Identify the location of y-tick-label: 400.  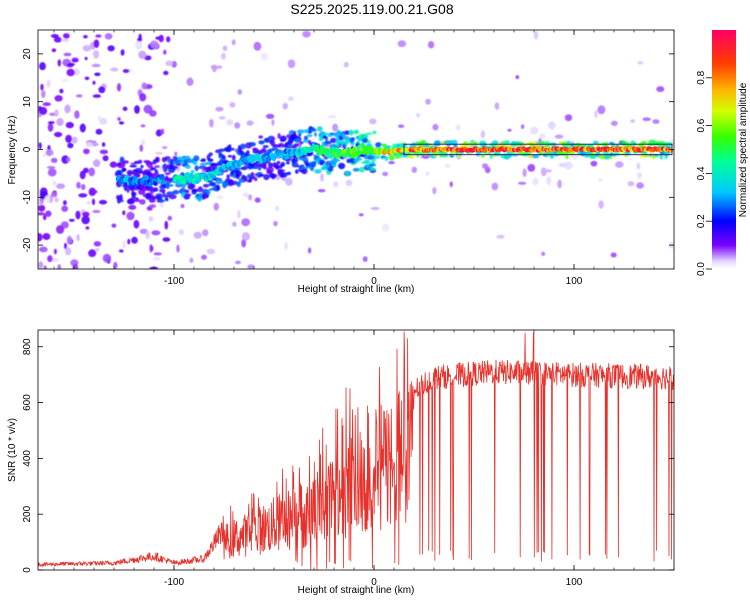
(27, 458).